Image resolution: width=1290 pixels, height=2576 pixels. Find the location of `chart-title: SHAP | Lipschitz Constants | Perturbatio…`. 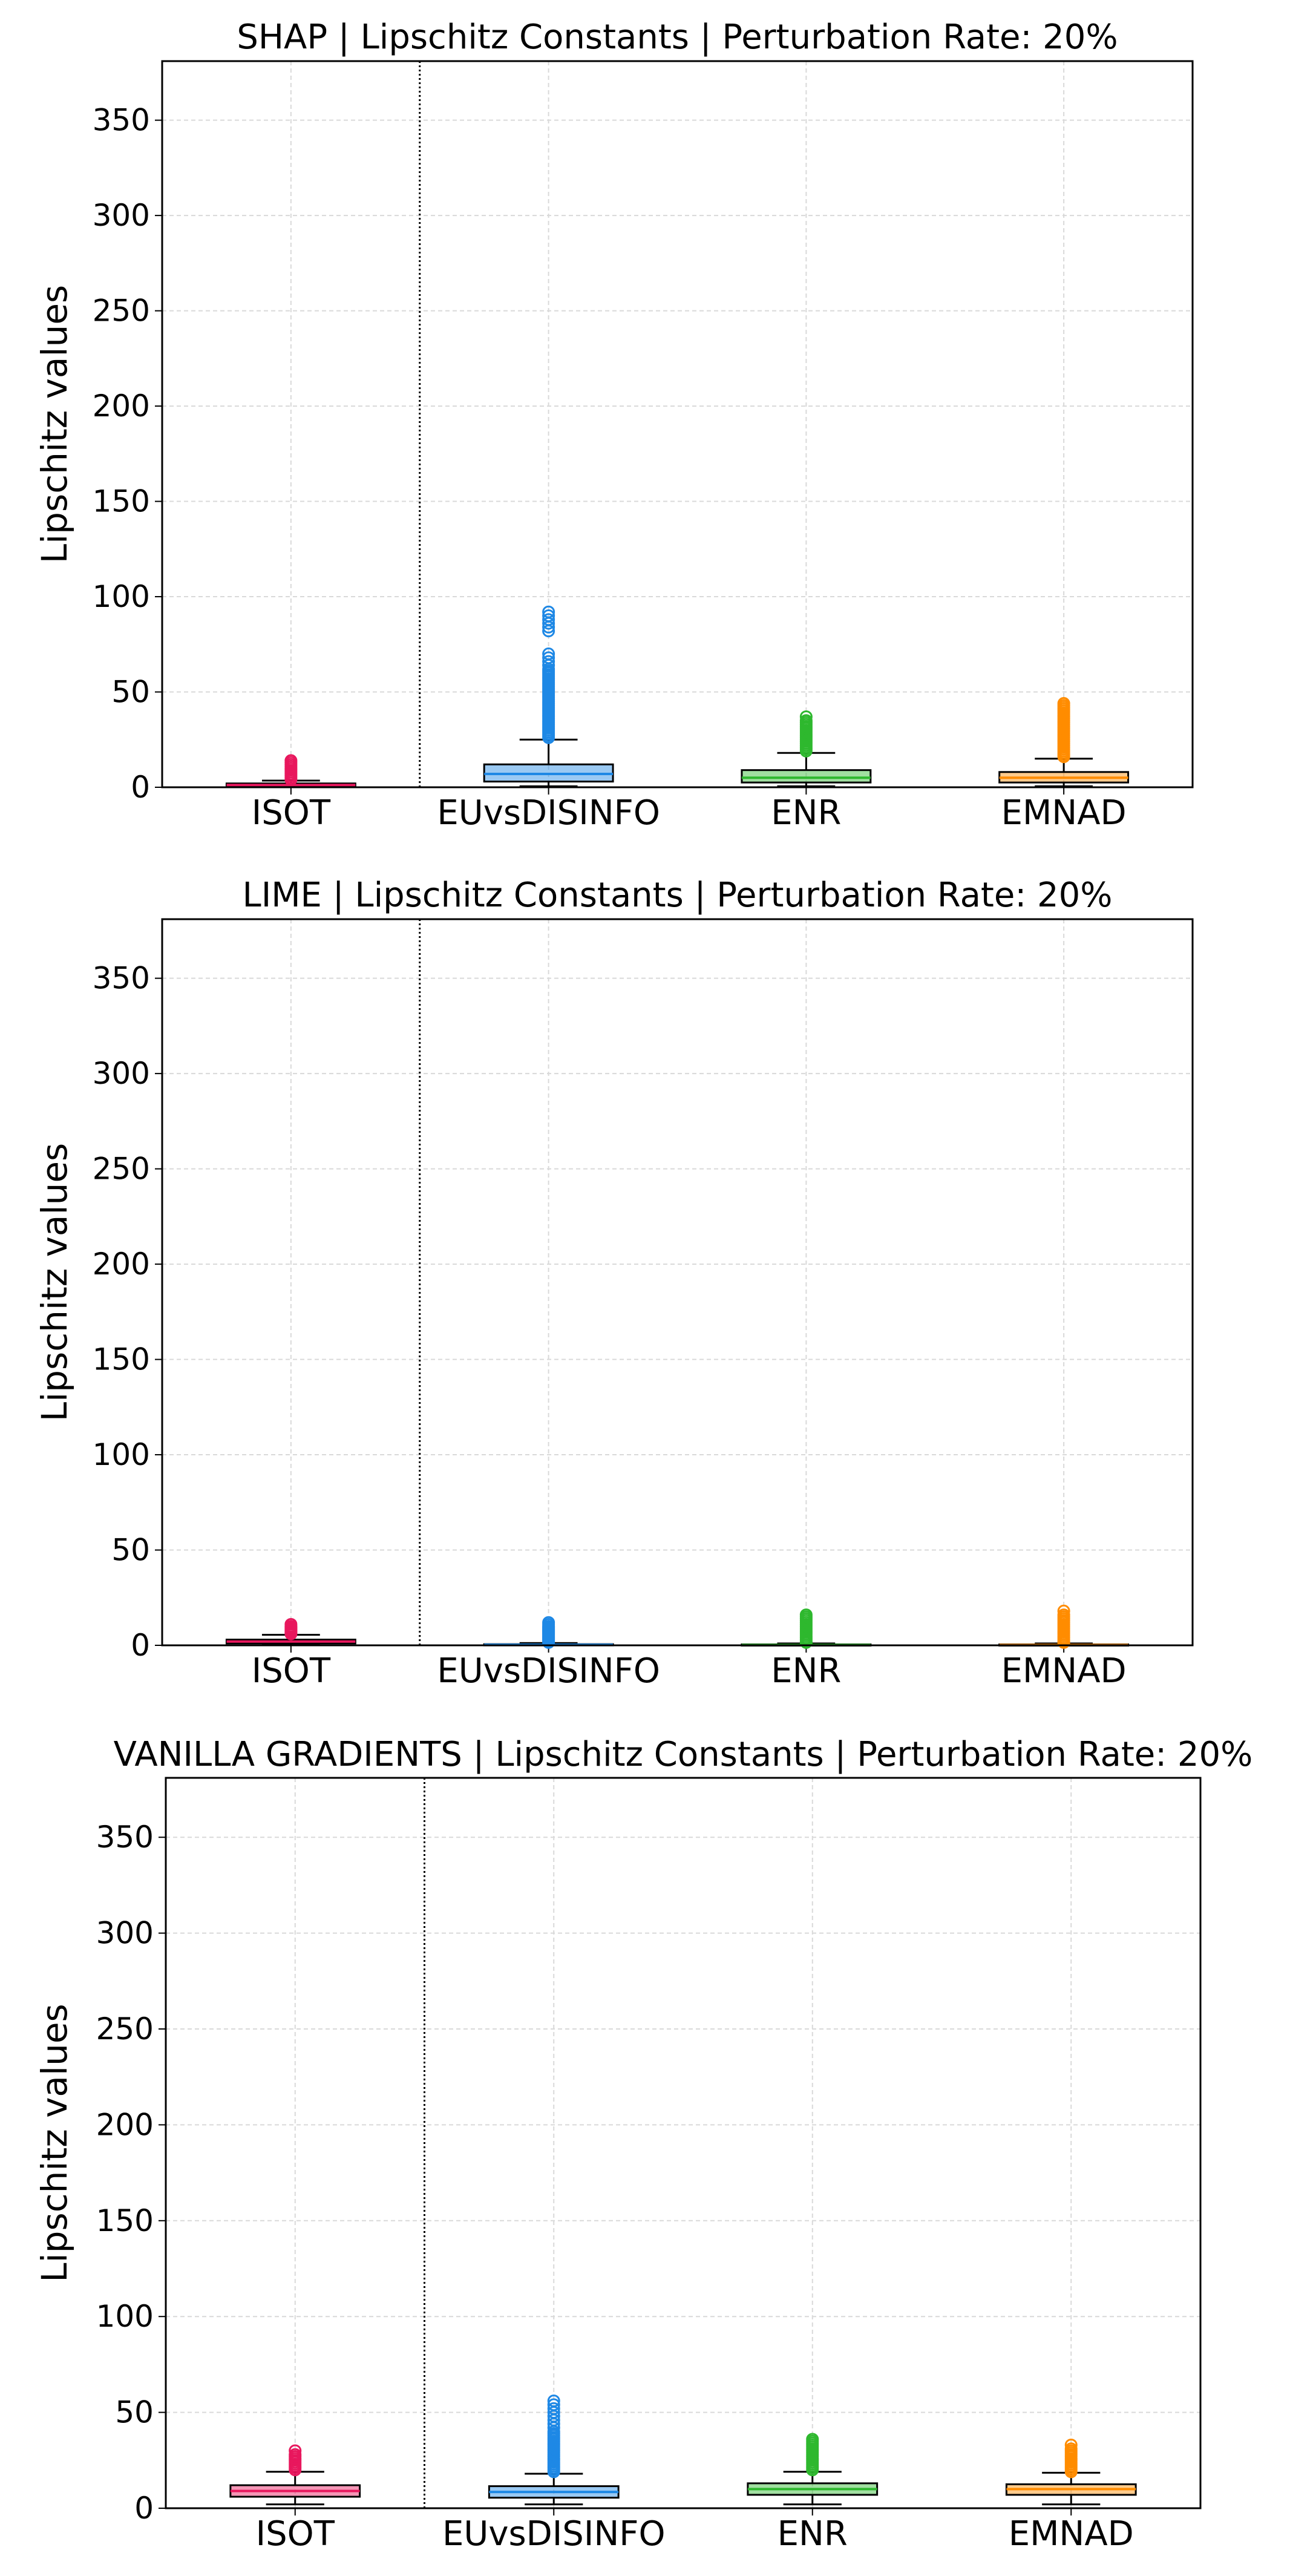

chart-title: SHAP | Lipschitz Constants | Perturbatio… is located at coordinates (677, 37).